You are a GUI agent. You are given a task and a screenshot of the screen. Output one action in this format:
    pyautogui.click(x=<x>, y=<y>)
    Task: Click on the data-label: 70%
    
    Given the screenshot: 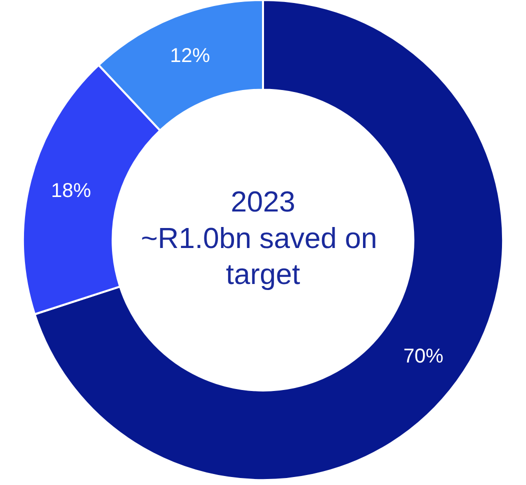 What is the action you would take?
    pyautogui.click(x=423, y=357)
    